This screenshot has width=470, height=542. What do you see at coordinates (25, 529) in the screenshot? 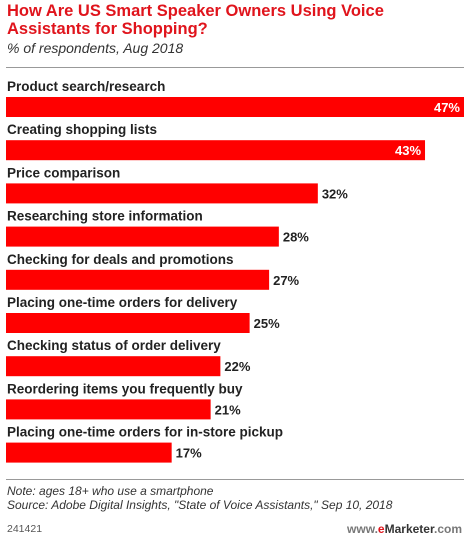
I see `chart-id: 241421` at bounding box center [25, 529].